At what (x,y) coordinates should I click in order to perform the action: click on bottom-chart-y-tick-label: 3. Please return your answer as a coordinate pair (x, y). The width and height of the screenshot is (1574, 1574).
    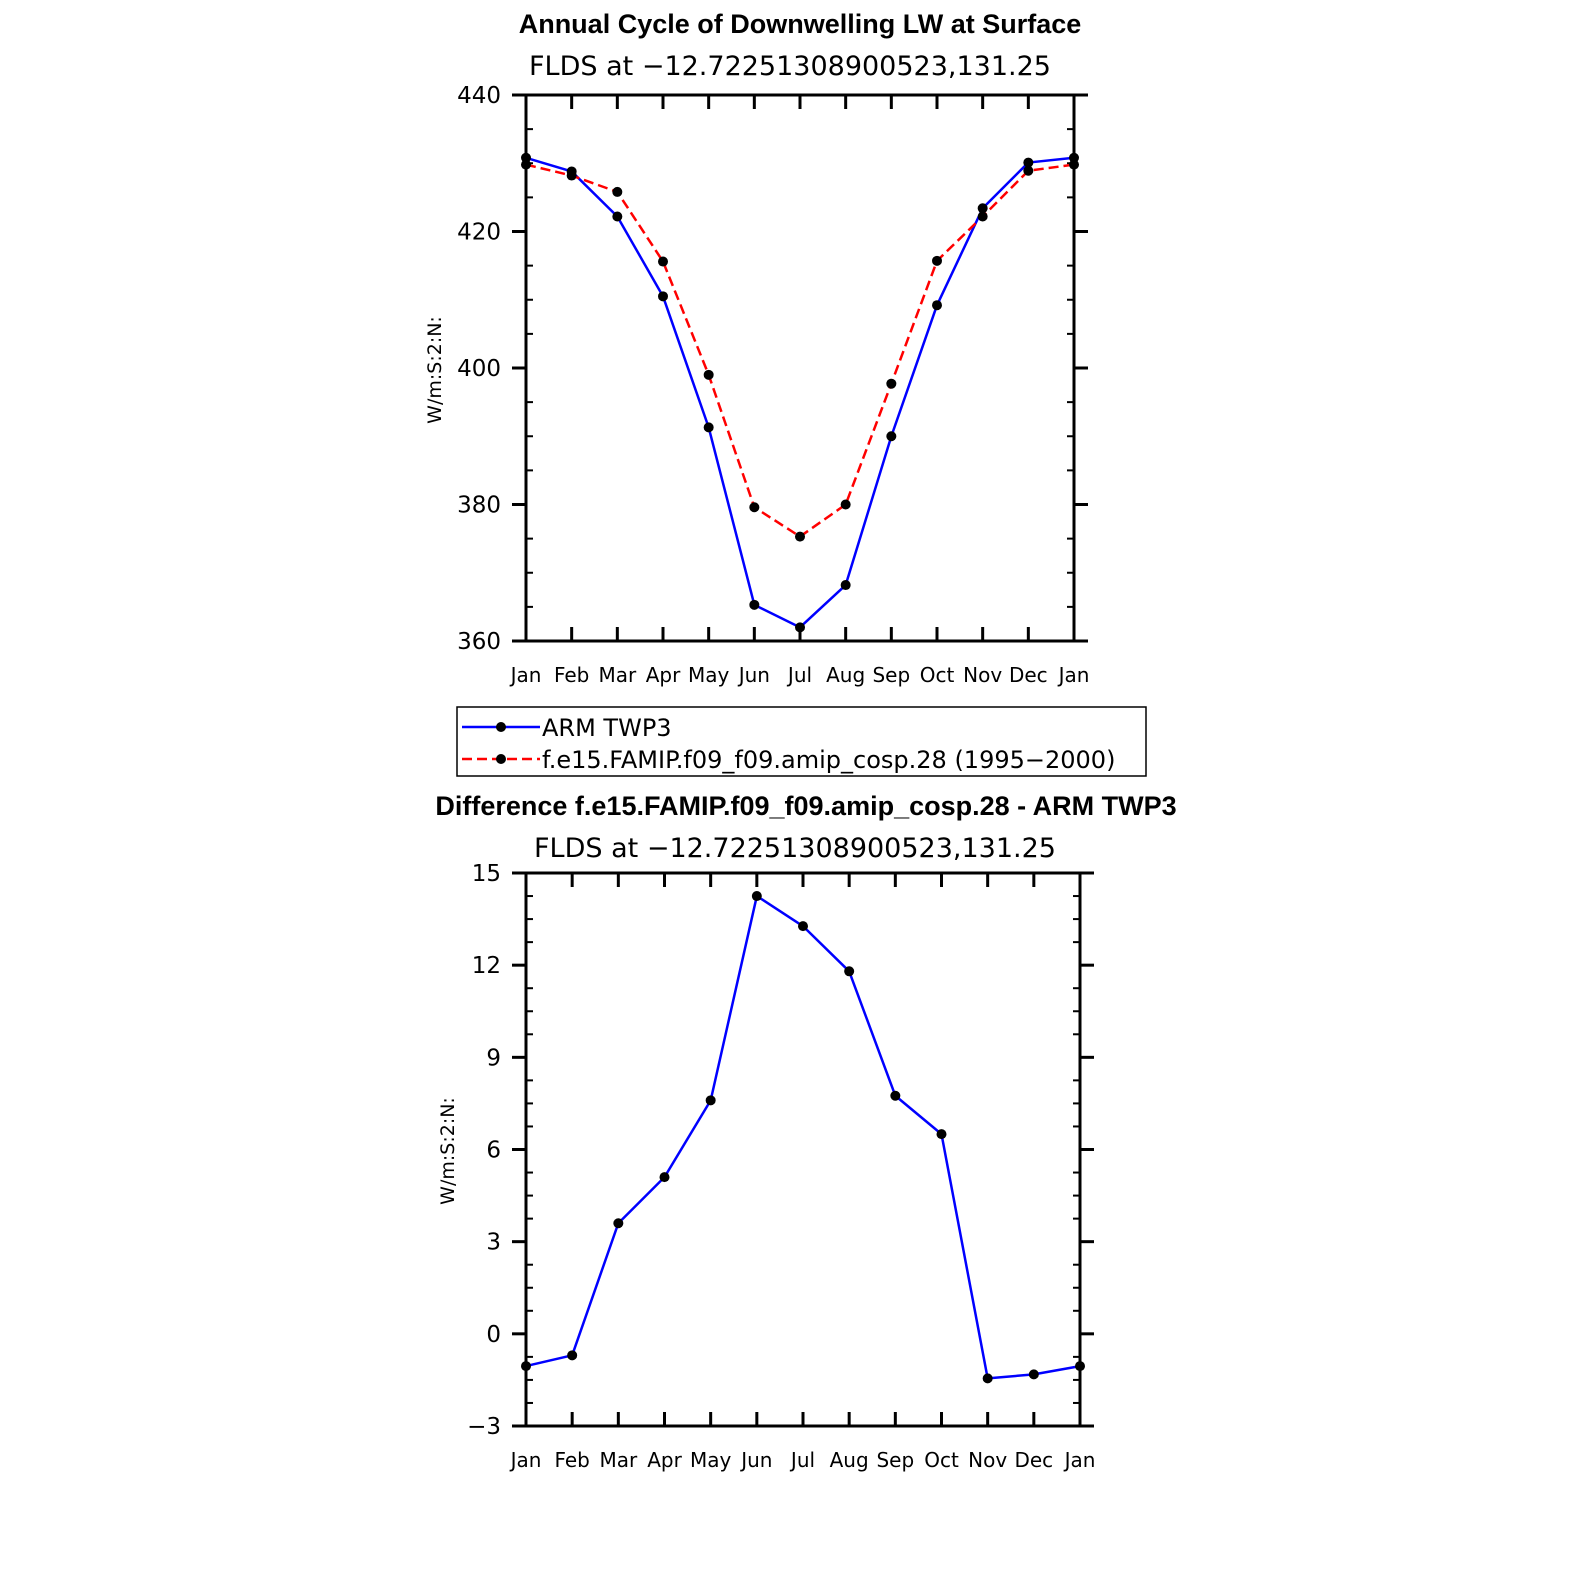
    Looking at the image, I should click on (493, 1243).